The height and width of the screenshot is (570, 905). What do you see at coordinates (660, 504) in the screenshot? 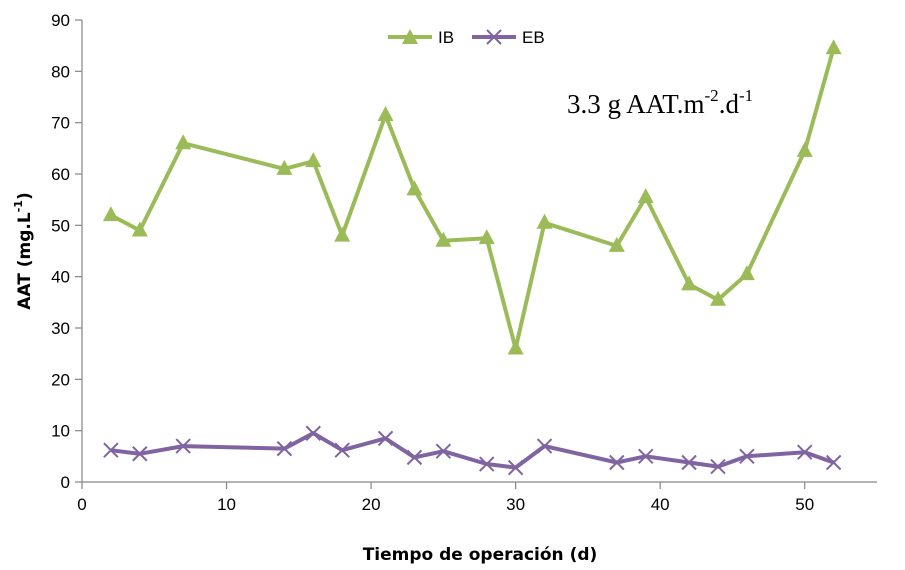
I see `x-tick-label: 40` at bounding box center [660, 504].